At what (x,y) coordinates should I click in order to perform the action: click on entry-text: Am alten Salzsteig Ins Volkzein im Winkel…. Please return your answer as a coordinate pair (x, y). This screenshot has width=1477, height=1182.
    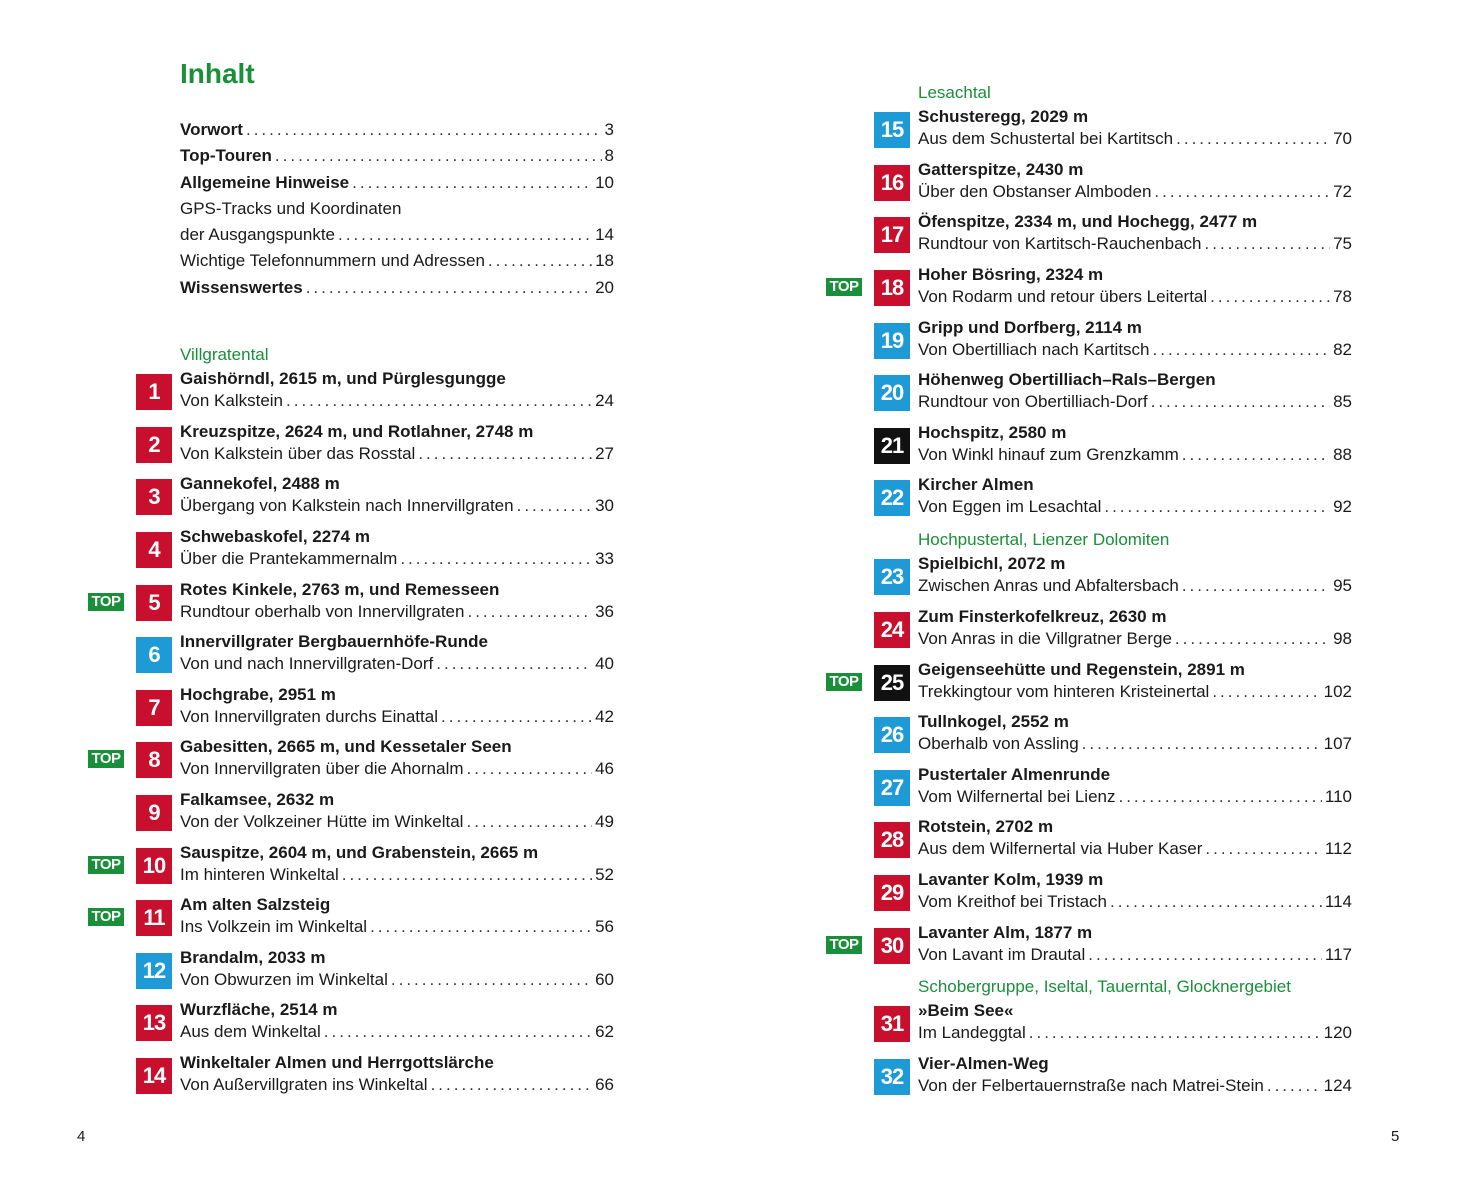
    Looking at the image, I should click on (397, 916).